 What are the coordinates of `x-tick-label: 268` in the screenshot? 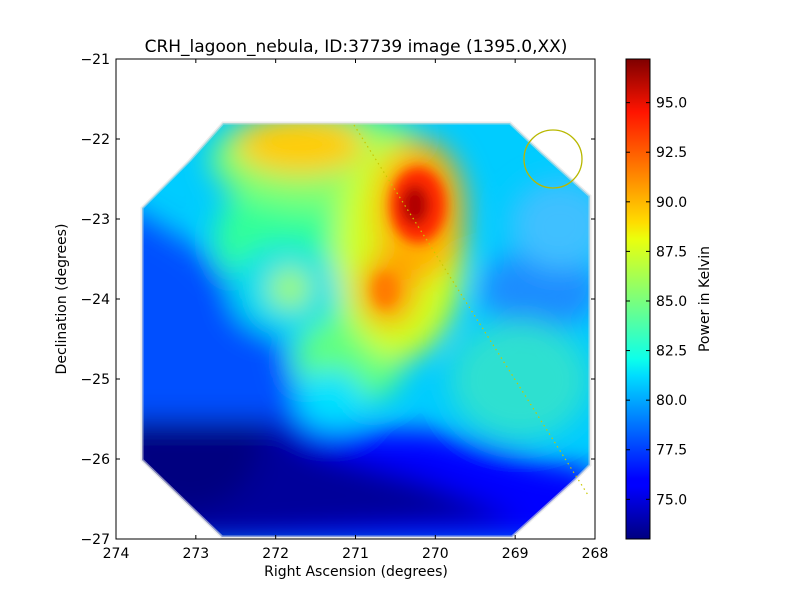 It's located at (595, 554).